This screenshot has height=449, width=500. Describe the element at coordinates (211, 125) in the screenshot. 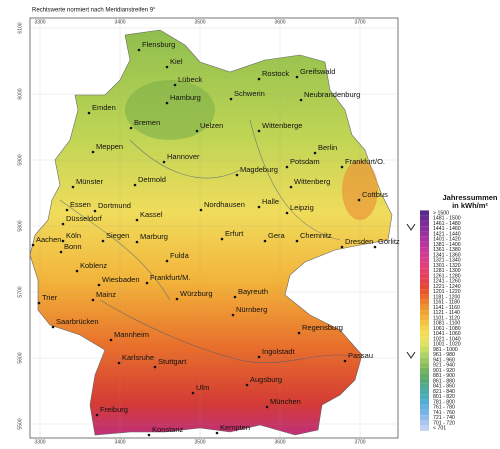

I see `city-label: Uelzen` at that location.